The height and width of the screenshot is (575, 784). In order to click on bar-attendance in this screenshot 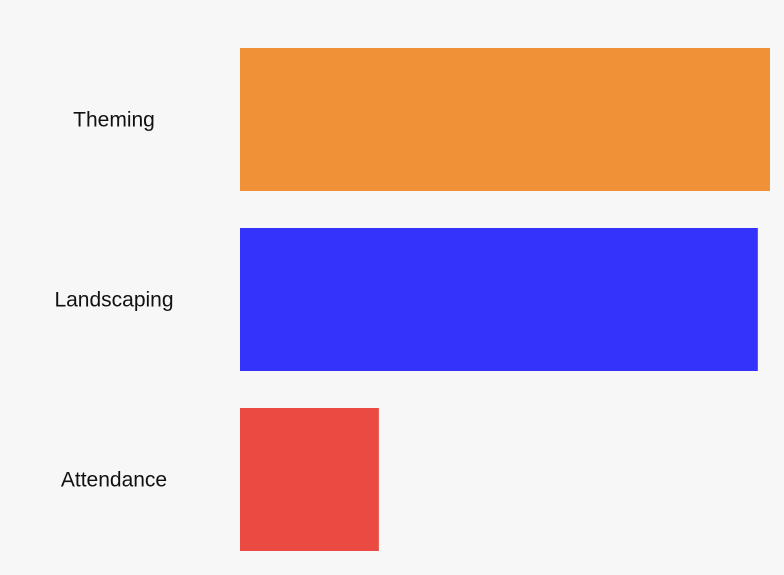, I will do `click(309, 479)`.